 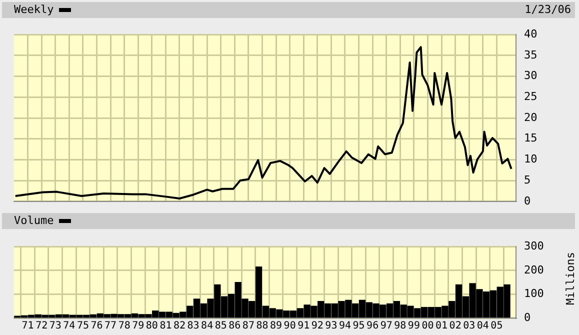 I want to click on y-tick-label: 10, so click(x=531, y=159).